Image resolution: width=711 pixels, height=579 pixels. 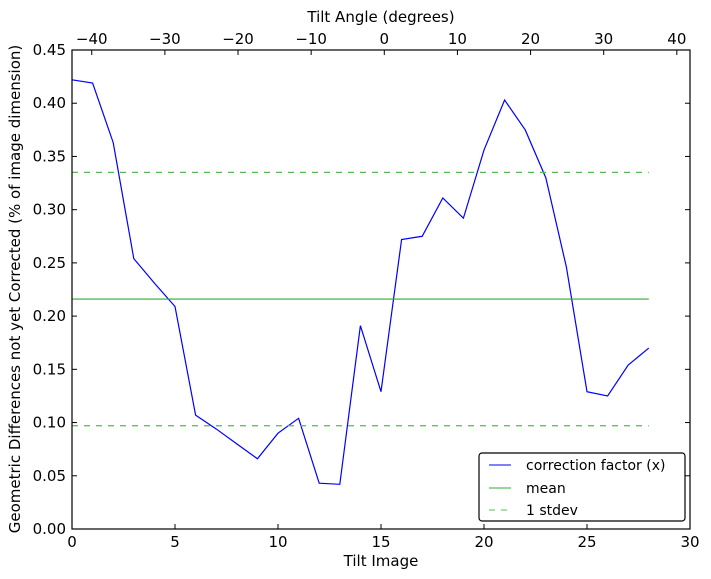 What do you see at coordinates (49, 316) in the screenshot?
I see `y-tick-label: 0.20` at bounding box center [49, 316].